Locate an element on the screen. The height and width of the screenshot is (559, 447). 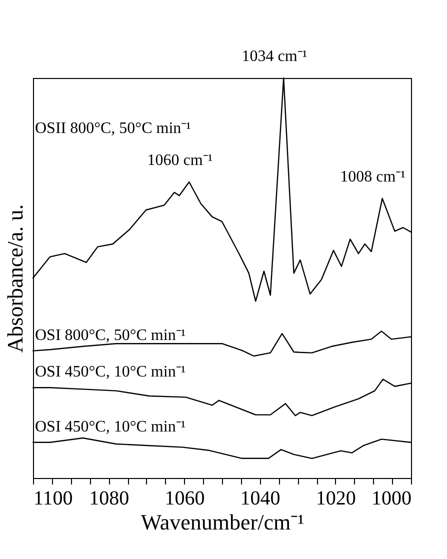
x-tick-label: 1100 is located at coordinates (53, 499).